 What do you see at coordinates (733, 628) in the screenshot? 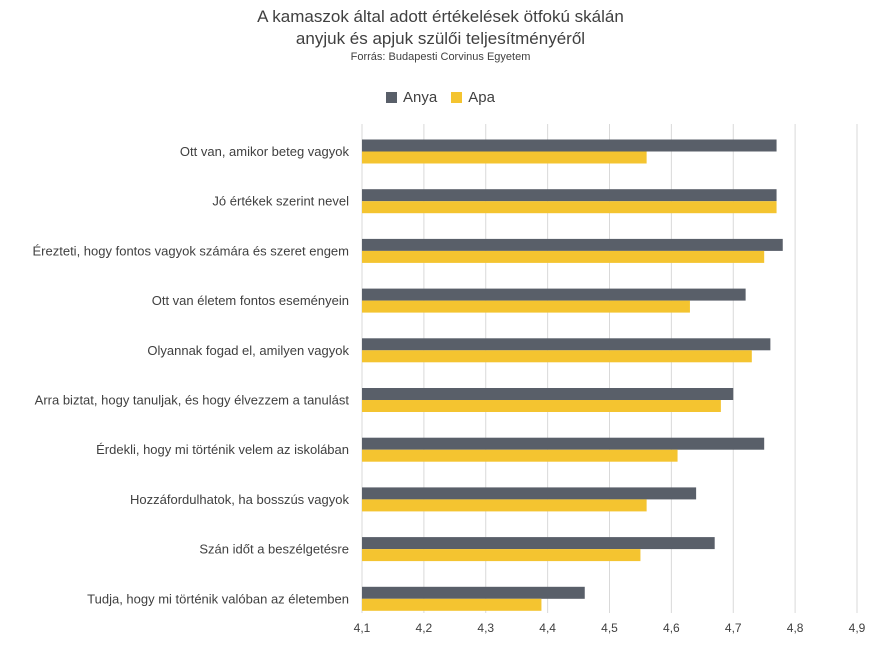
I see `x-tick-label: 4,7` at bounding box center [733, 628].